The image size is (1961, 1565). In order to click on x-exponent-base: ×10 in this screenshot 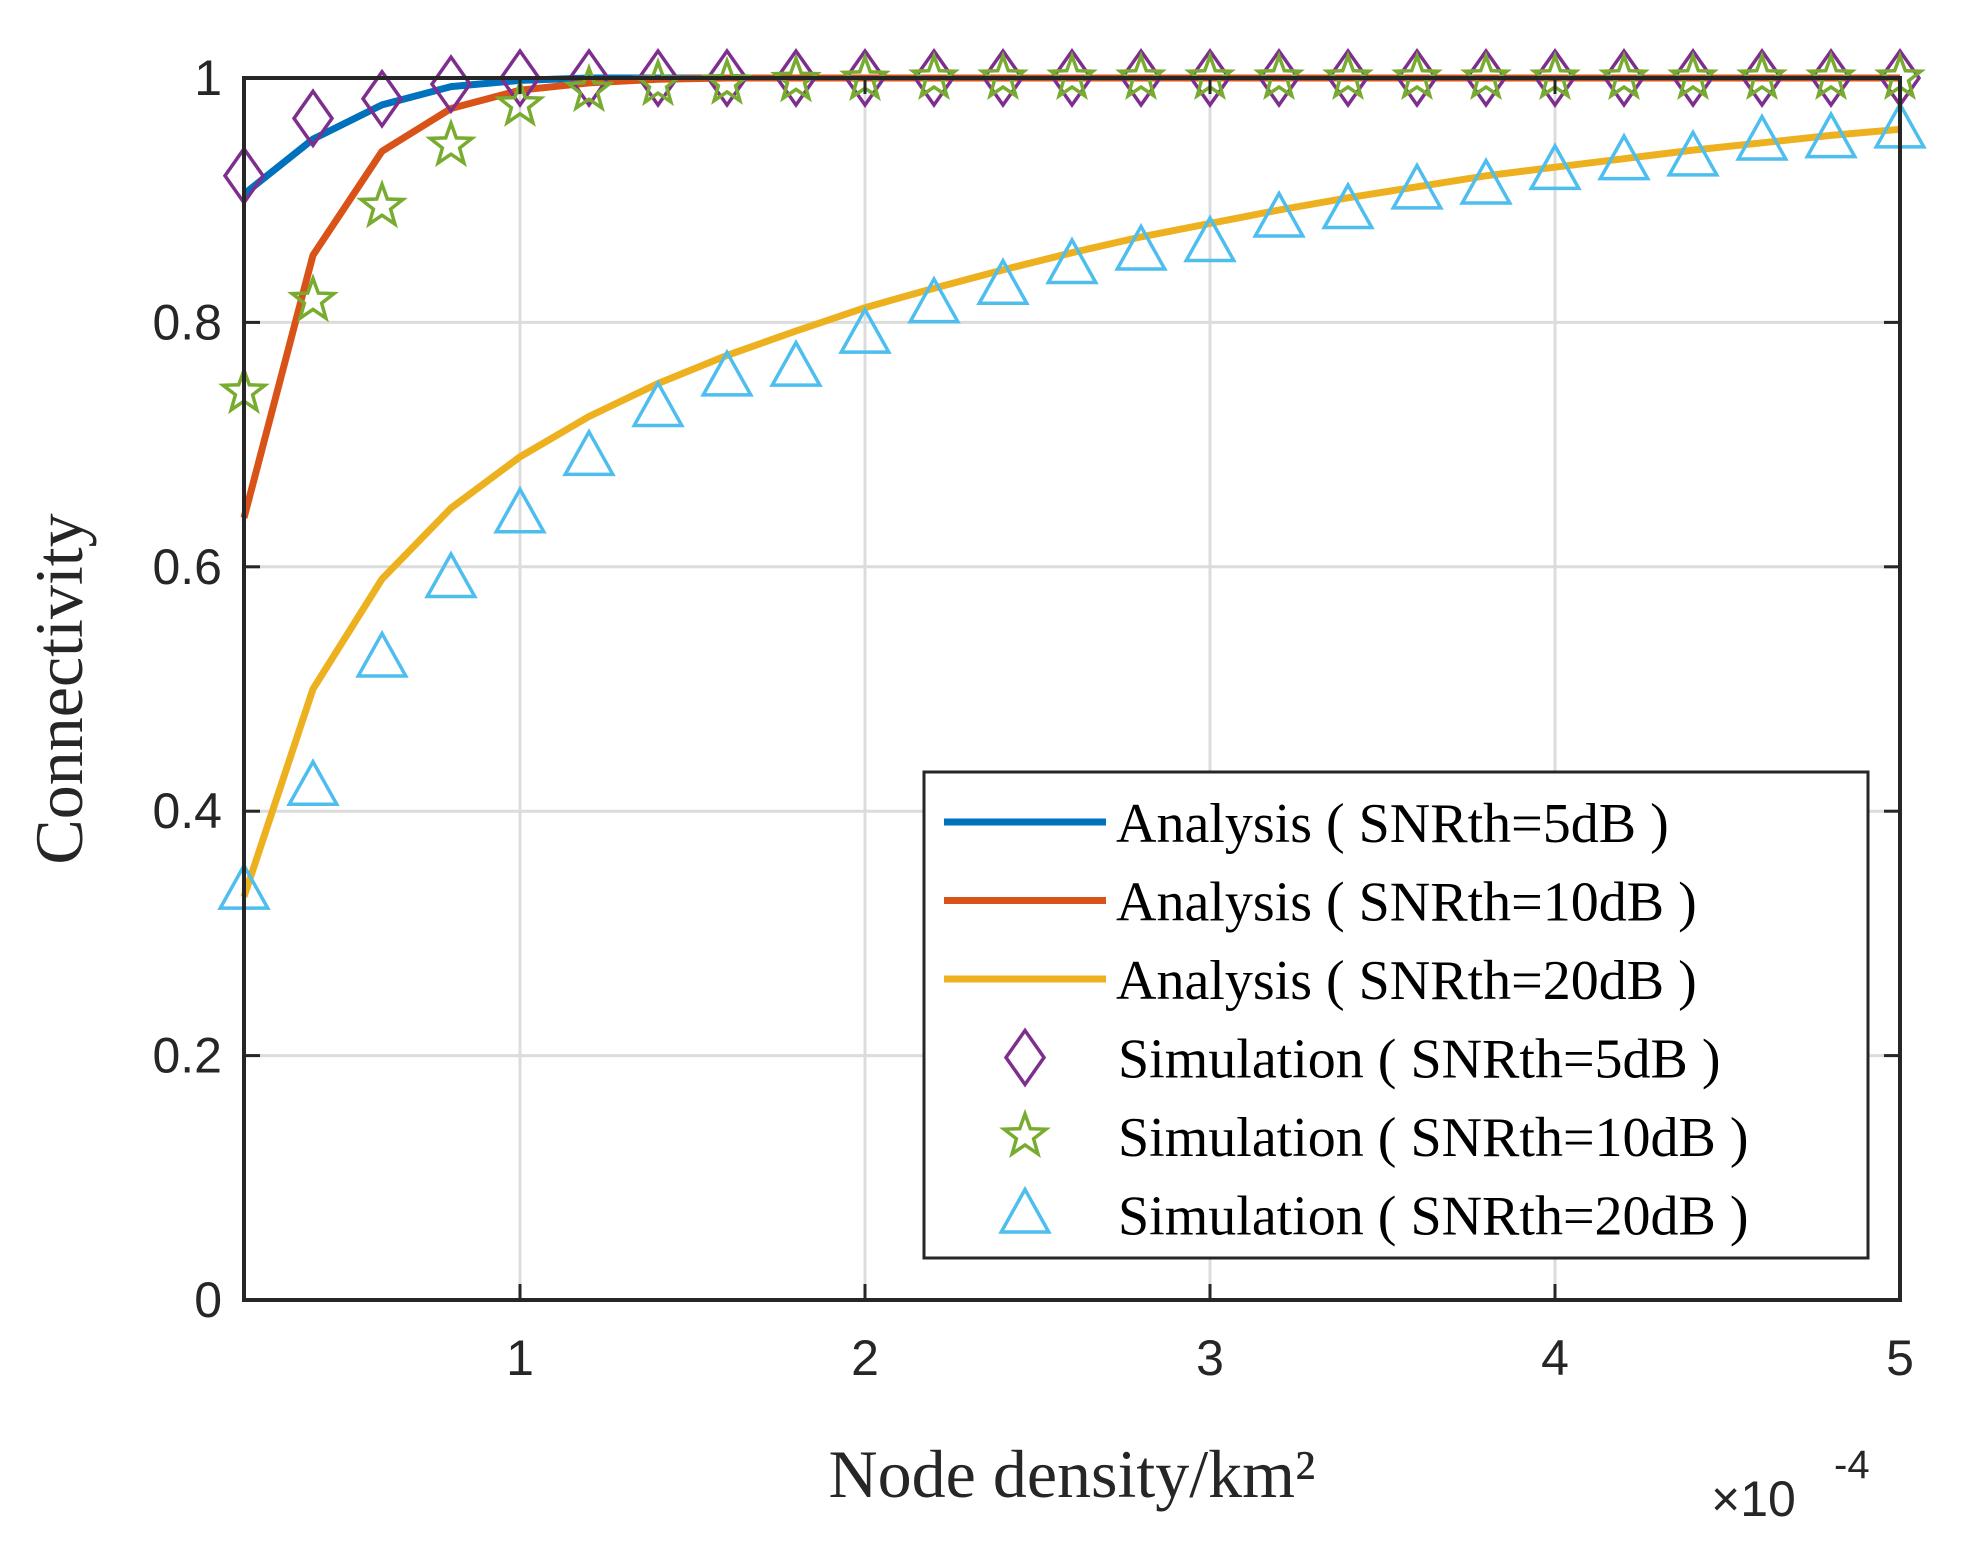, I will do `click(1753, 1499)`.